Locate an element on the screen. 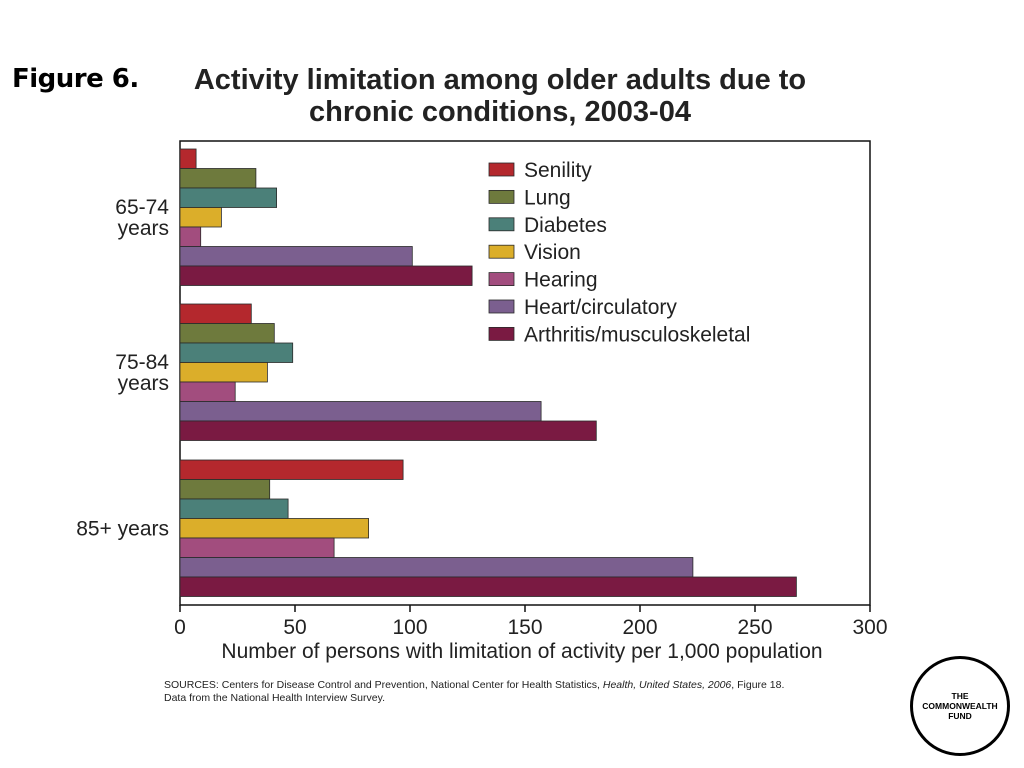 The width and height of the screenshot is (1024, 768). logo-line-2: COMMONWEALTH is located at coordinates (960, 706).